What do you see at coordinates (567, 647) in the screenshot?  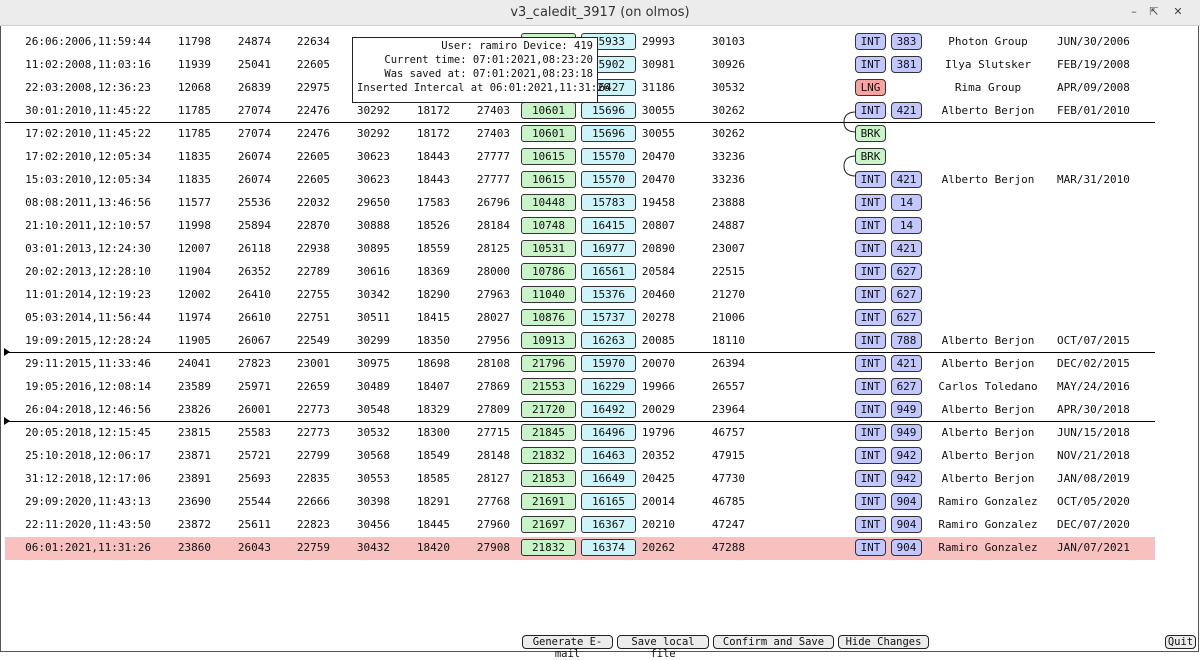 I see `generate-email-button: Generate E-mail` at bounding box center [567, 647].